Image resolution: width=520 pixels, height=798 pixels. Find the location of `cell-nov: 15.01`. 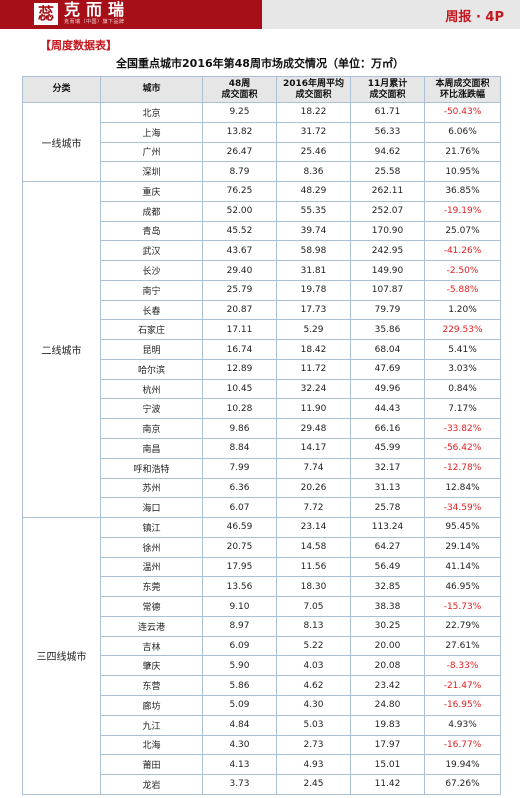

cell-nov: 15.01 is located at coordinates (387, 765).